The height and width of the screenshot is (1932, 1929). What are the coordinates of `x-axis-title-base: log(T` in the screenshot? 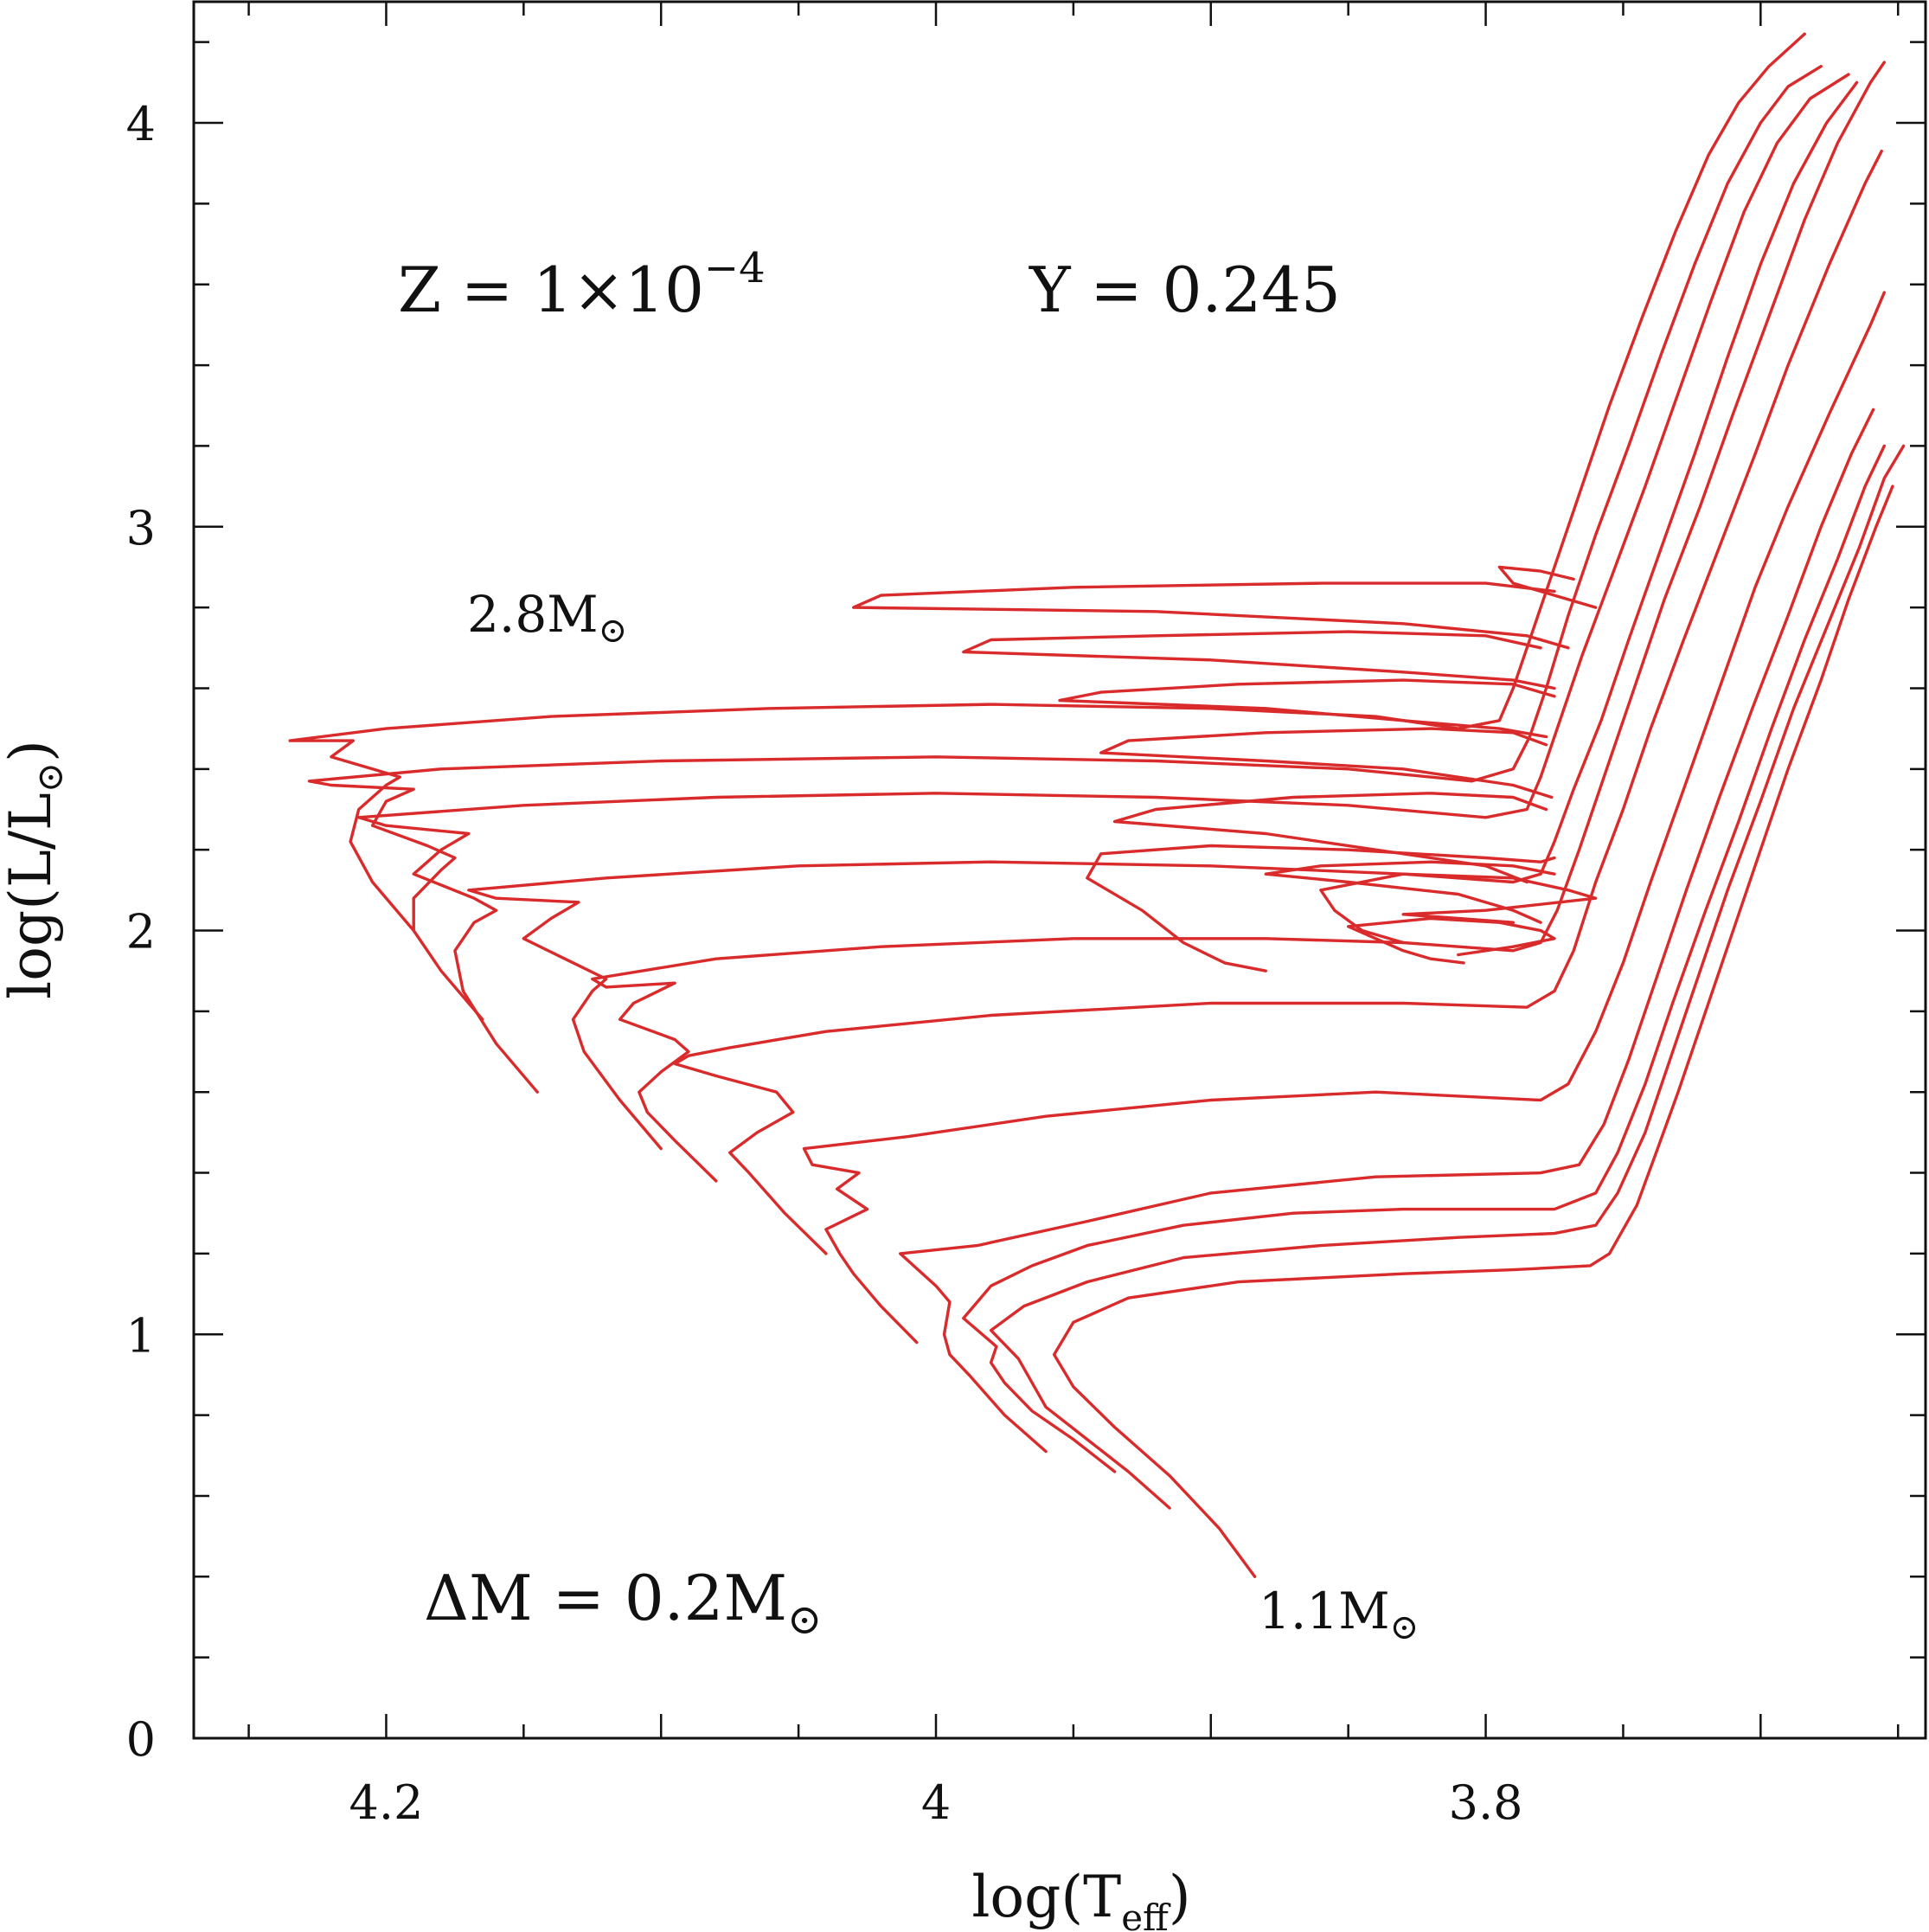 It's located at (1046, 1897).